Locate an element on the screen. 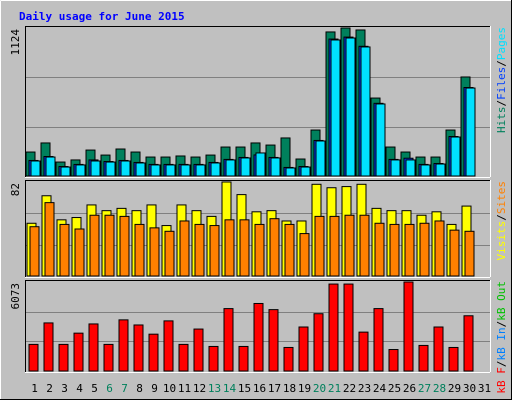 Image resolution: width=512 pixels, height=400 pixels. x-tick-label: 14 is located at coordinates (230, 388).